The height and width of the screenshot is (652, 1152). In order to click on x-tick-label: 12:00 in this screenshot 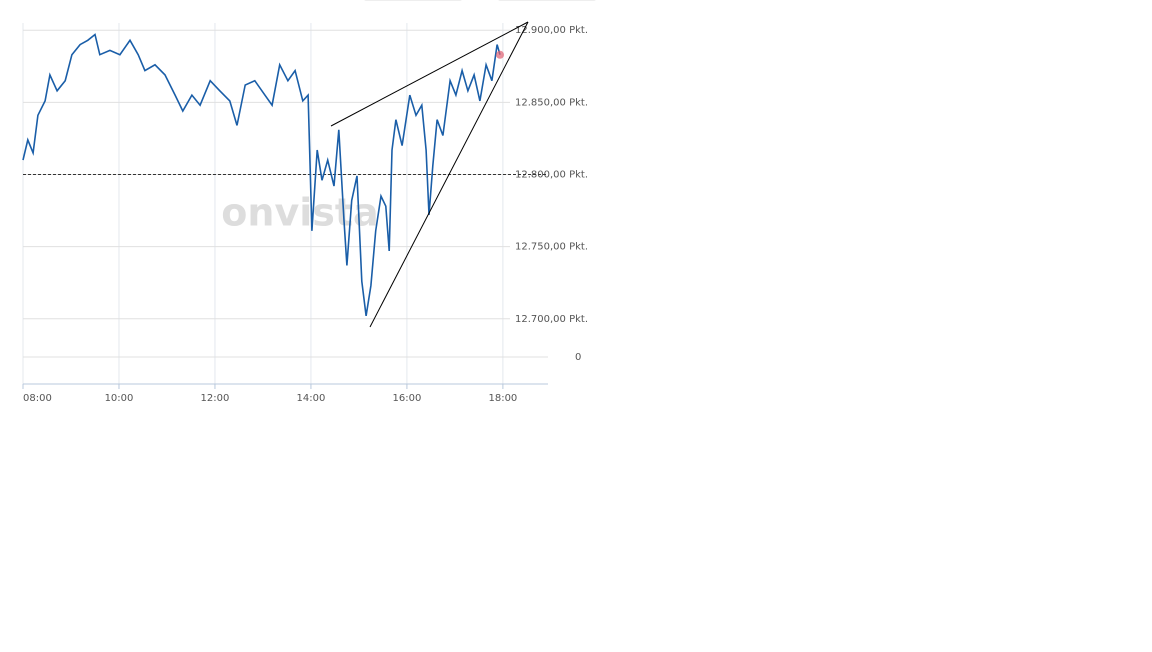, I will do `click(215, 398)`.